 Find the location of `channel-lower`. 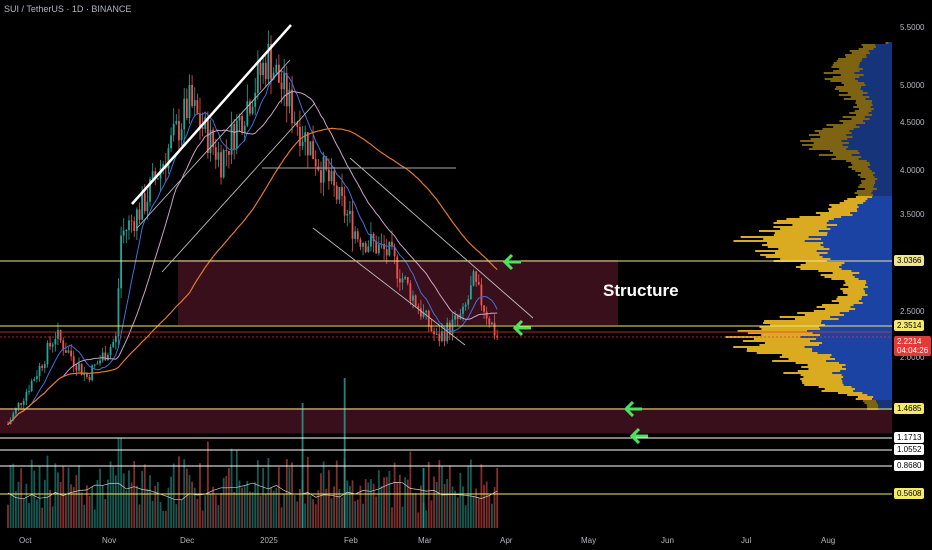

channel-lower is located at coordinates (238, 187).